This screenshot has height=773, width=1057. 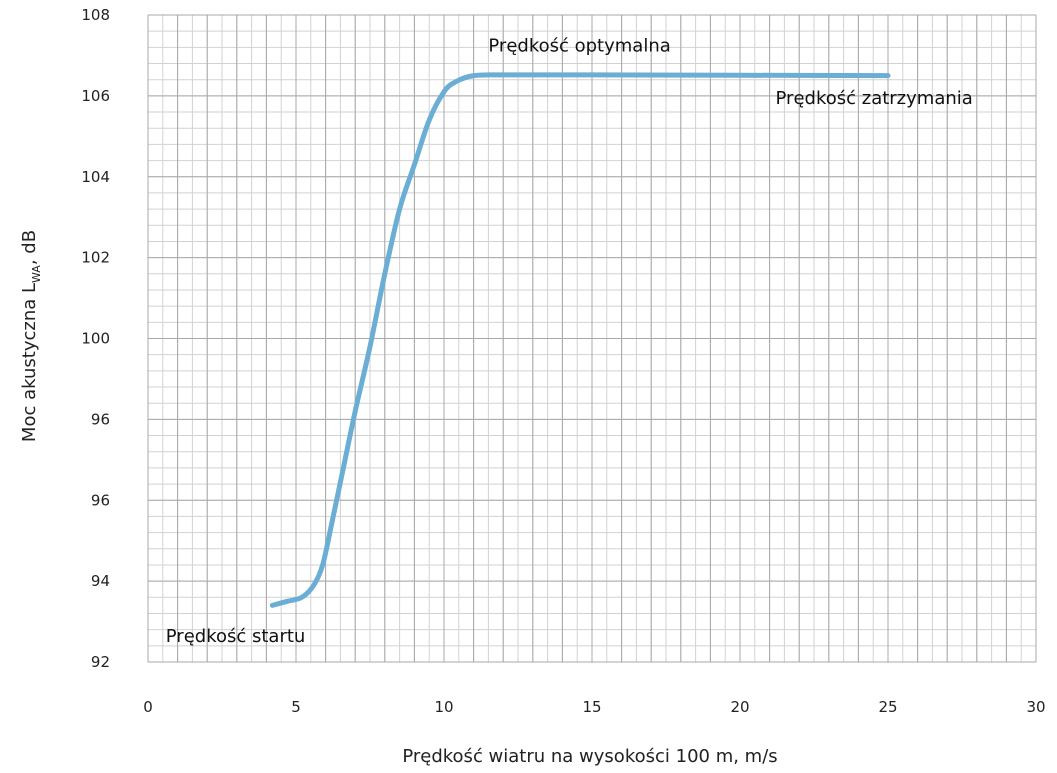 I want to click on x-tick-label: 20, so click(x=739, y=707).